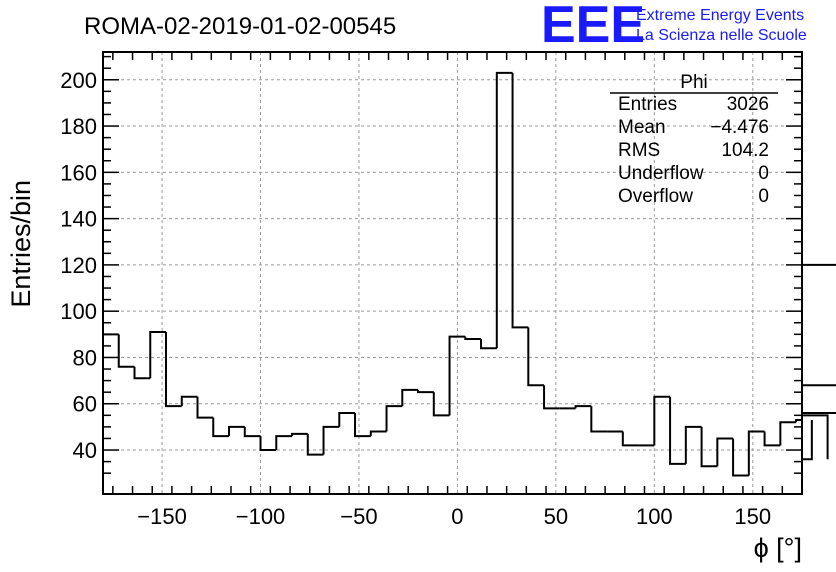  I want to click on x-tick-label: −100, so click(261, 516).